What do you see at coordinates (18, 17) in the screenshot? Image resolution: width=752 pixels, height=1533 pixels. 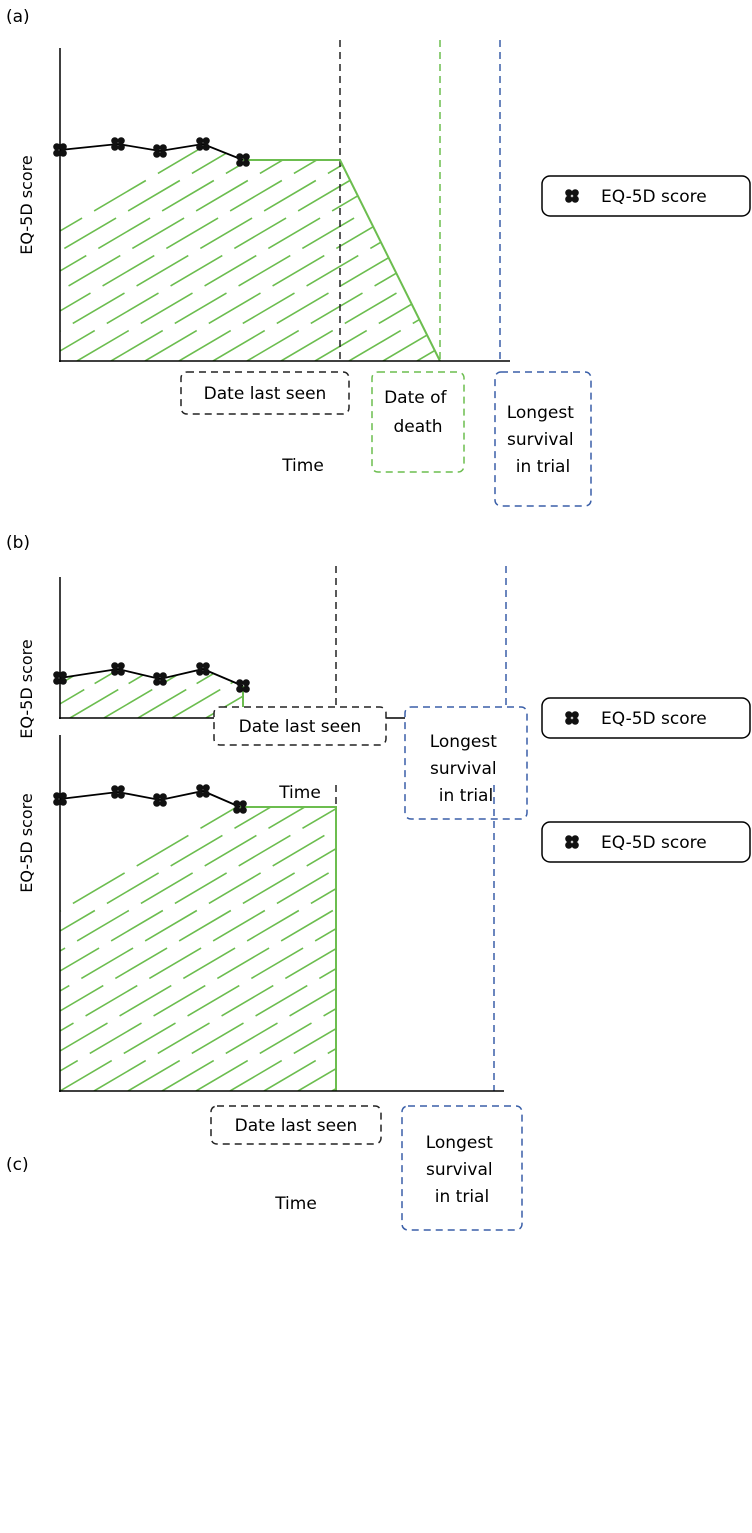 I see `panel-letter: (a)` at bounding box center [18, 17].